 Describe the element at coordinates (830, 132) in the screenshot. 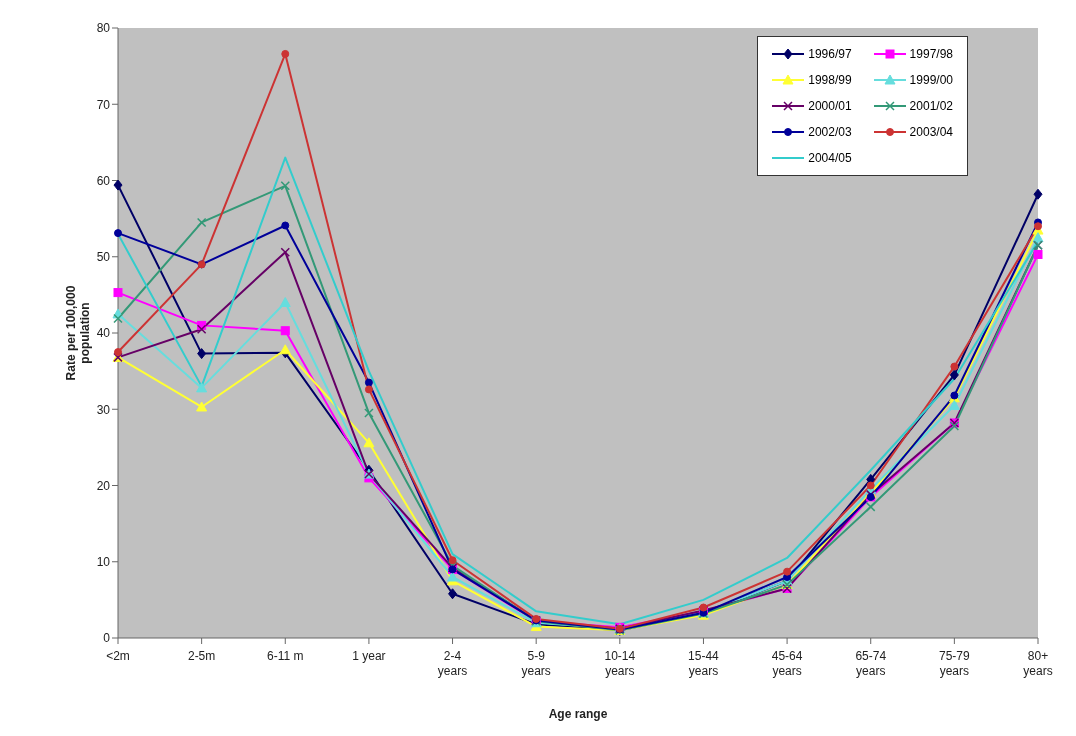

I see `legend-label: 2002/03` at that location.